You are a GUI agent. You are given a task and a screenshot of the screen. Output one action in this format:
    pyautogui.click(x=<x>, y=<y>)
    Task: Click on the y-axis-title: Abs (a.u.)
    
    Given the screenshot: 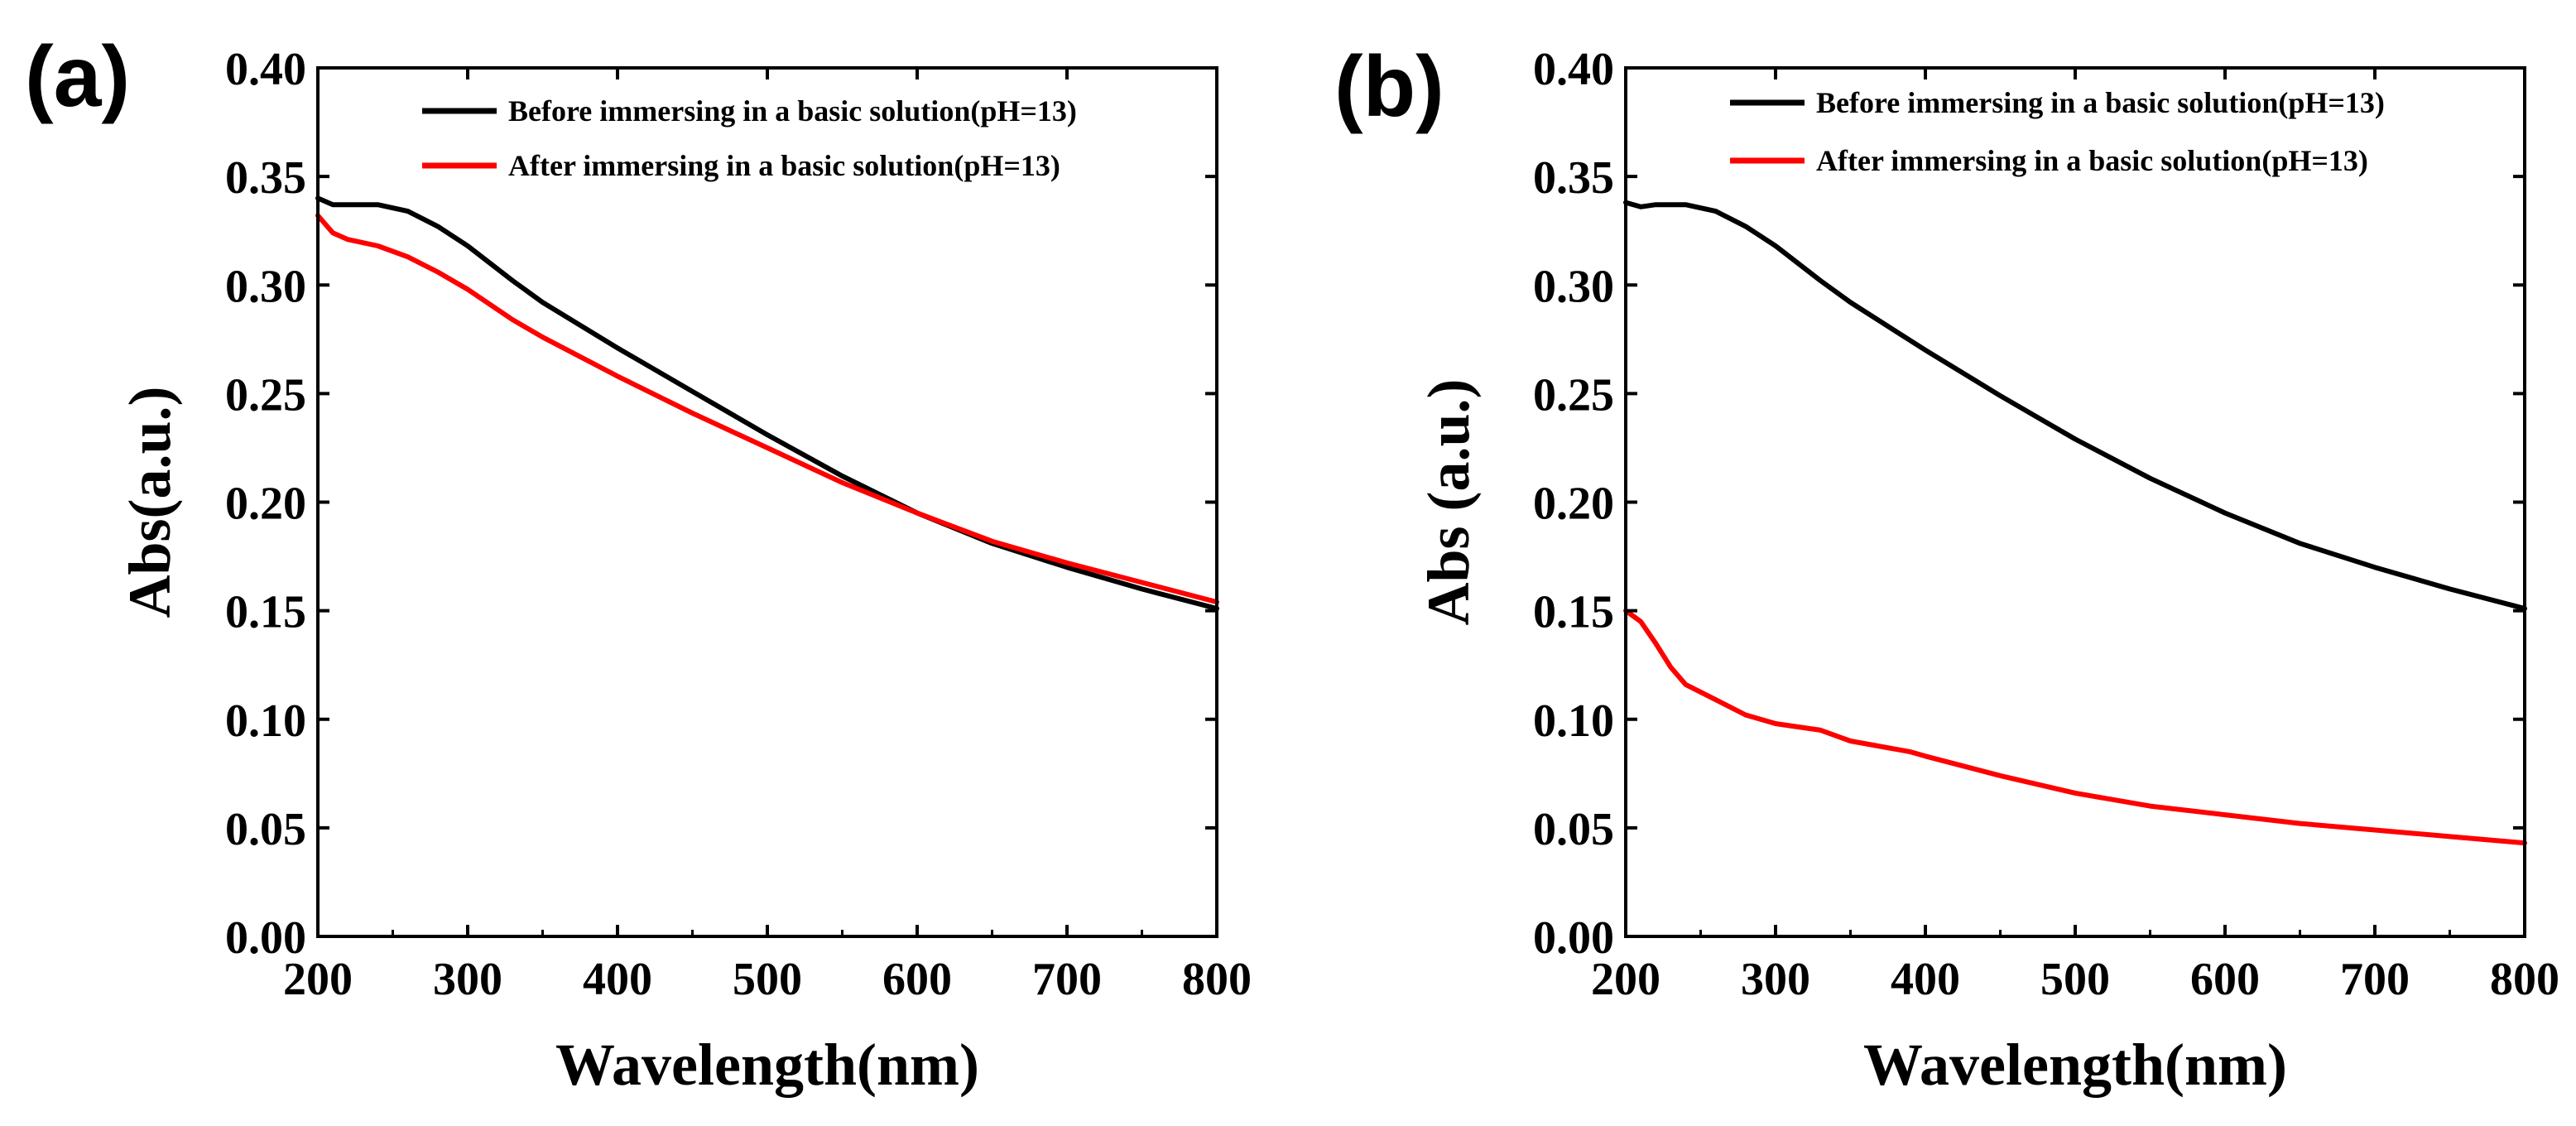 What is the action you would take?
    pyautogui.click(x=1448, y=501)
    